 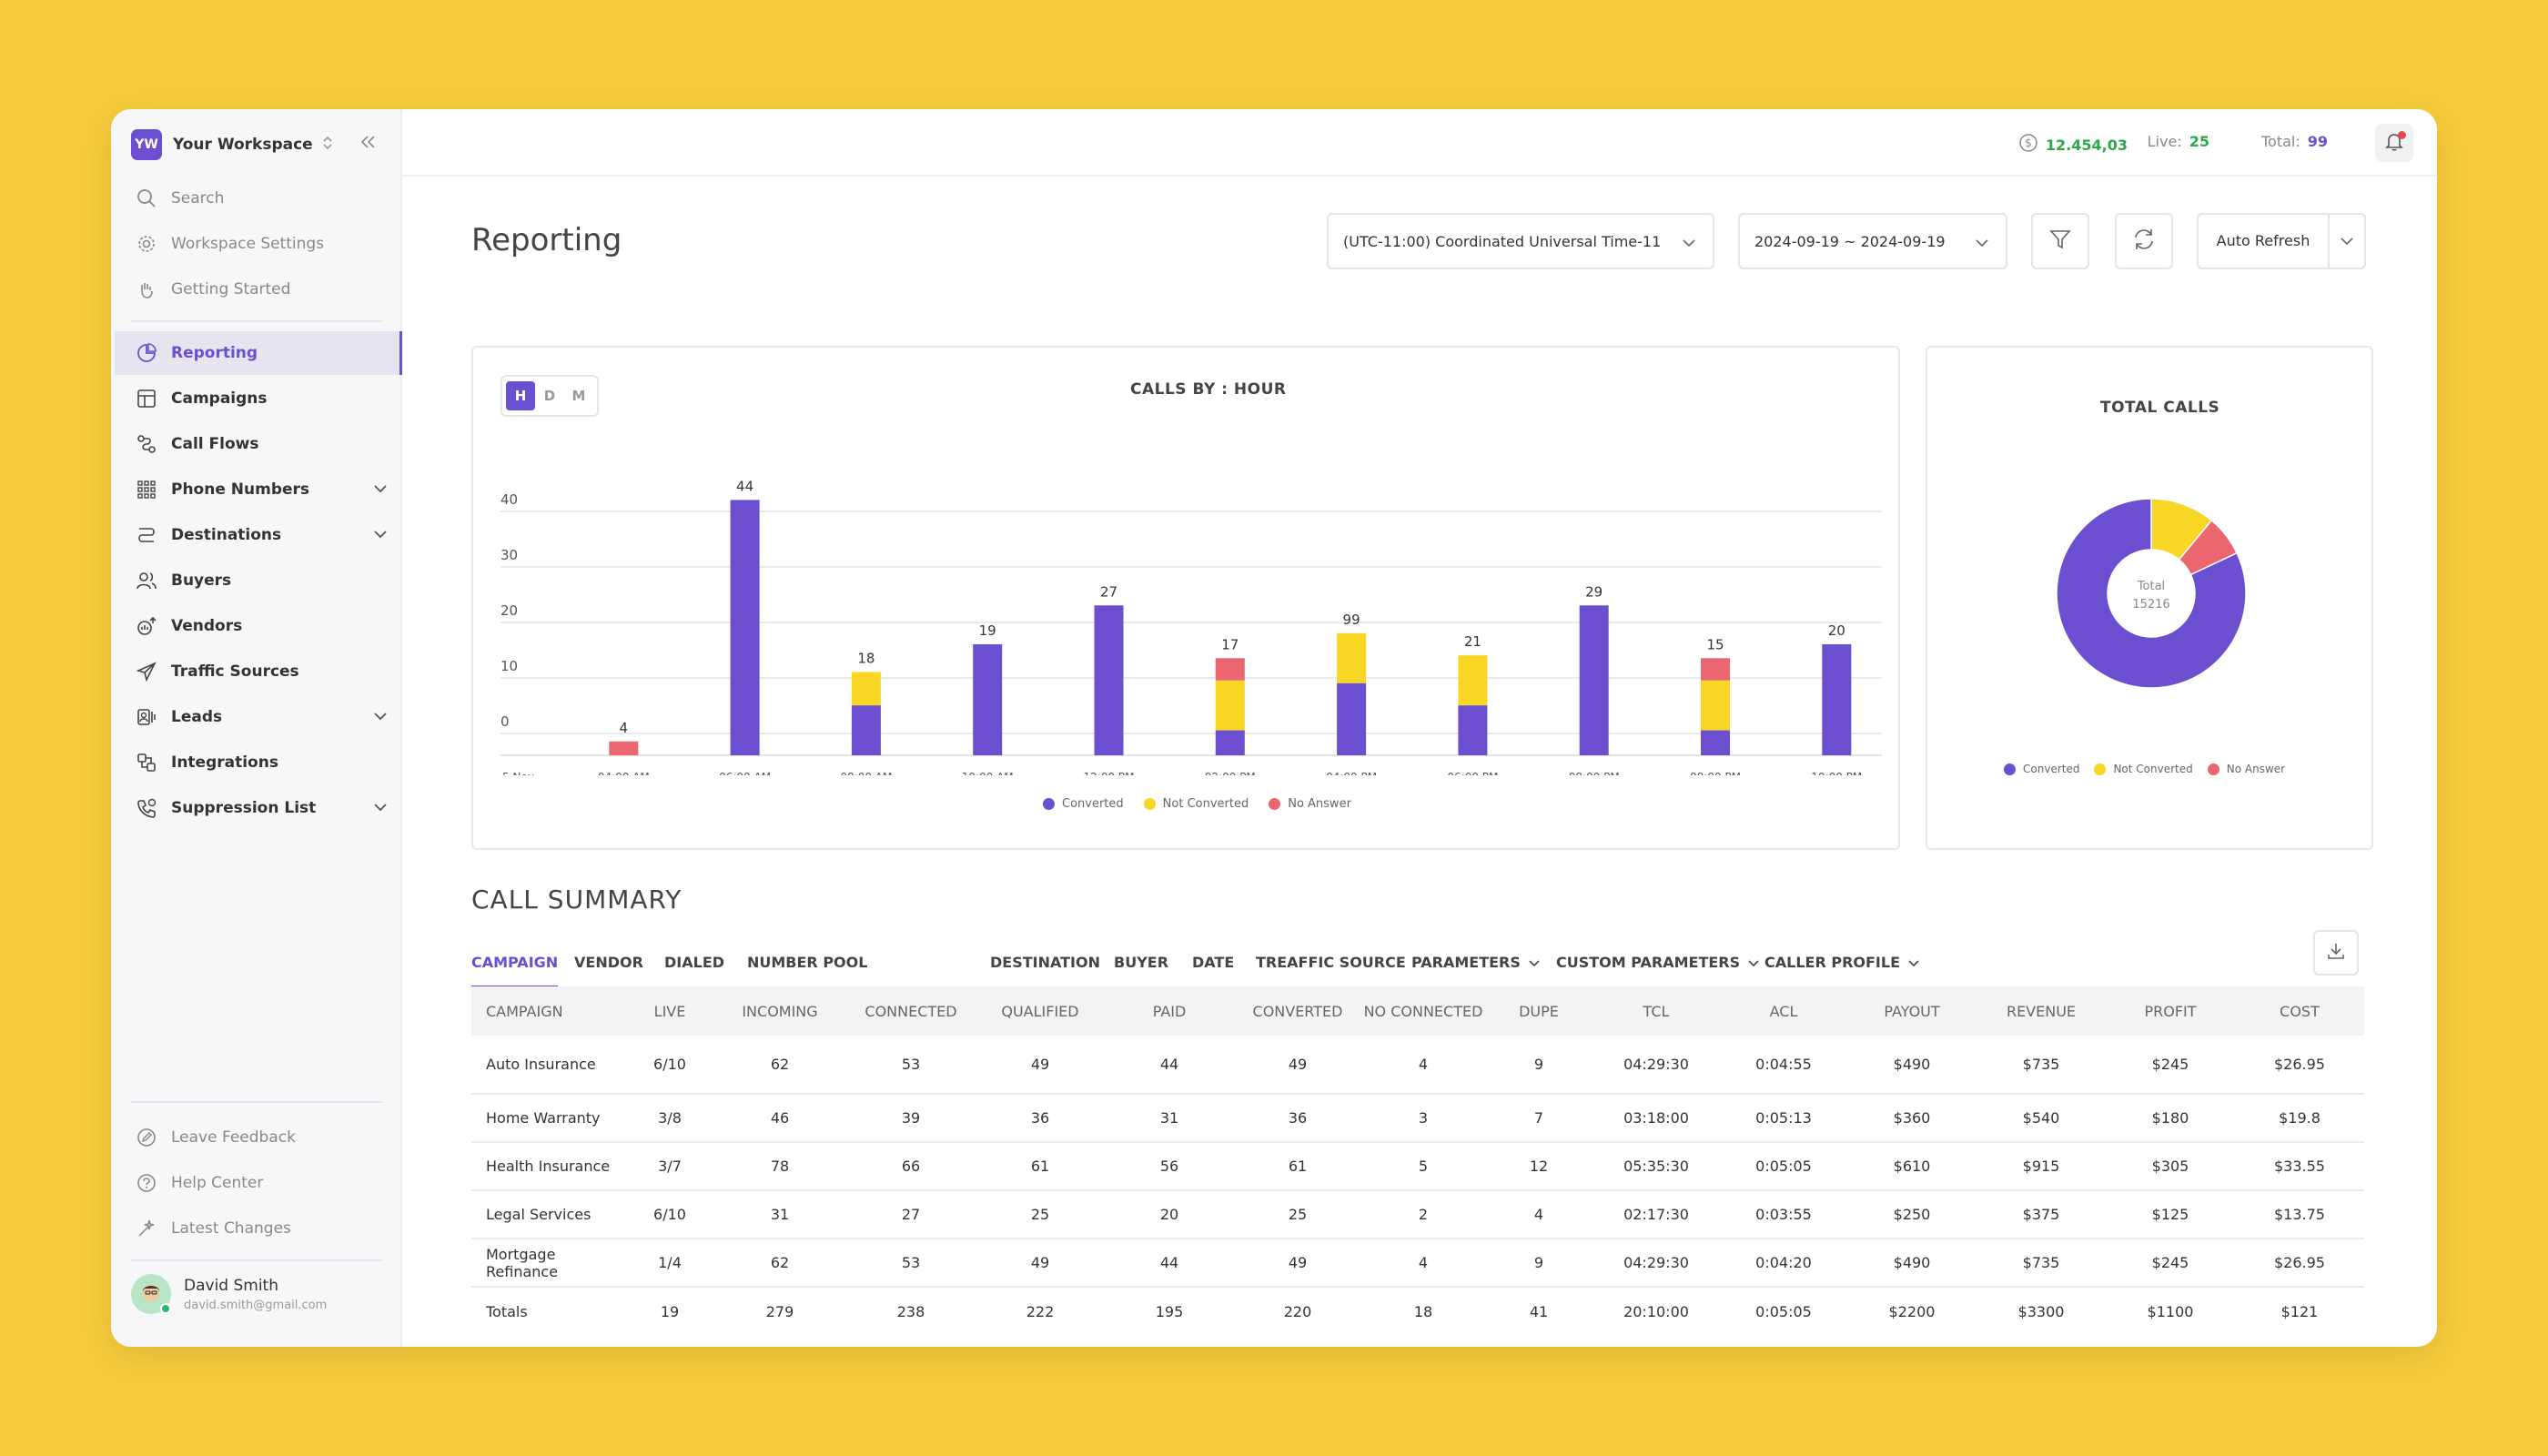 What do you see at coordinates (550, 396) in the screenshot?
I see `toggle-day: D` at bounding box center [550, 396].